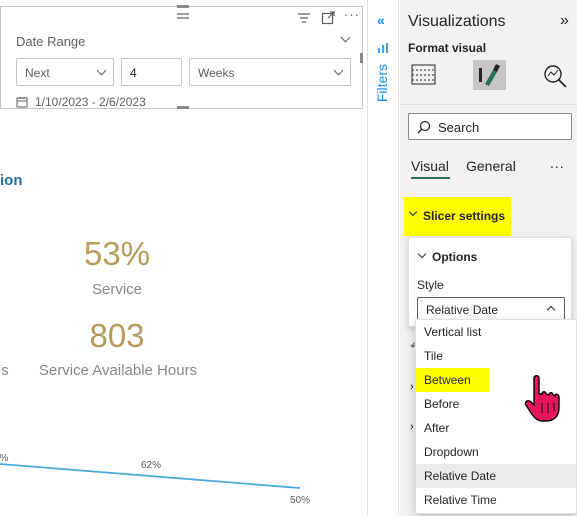 Image resolution: width=577 pixels, height=516 pixels. Describe the element at coordinates (433, 356) in the screenshot. I see `dropdown-option: Tile` at that location.